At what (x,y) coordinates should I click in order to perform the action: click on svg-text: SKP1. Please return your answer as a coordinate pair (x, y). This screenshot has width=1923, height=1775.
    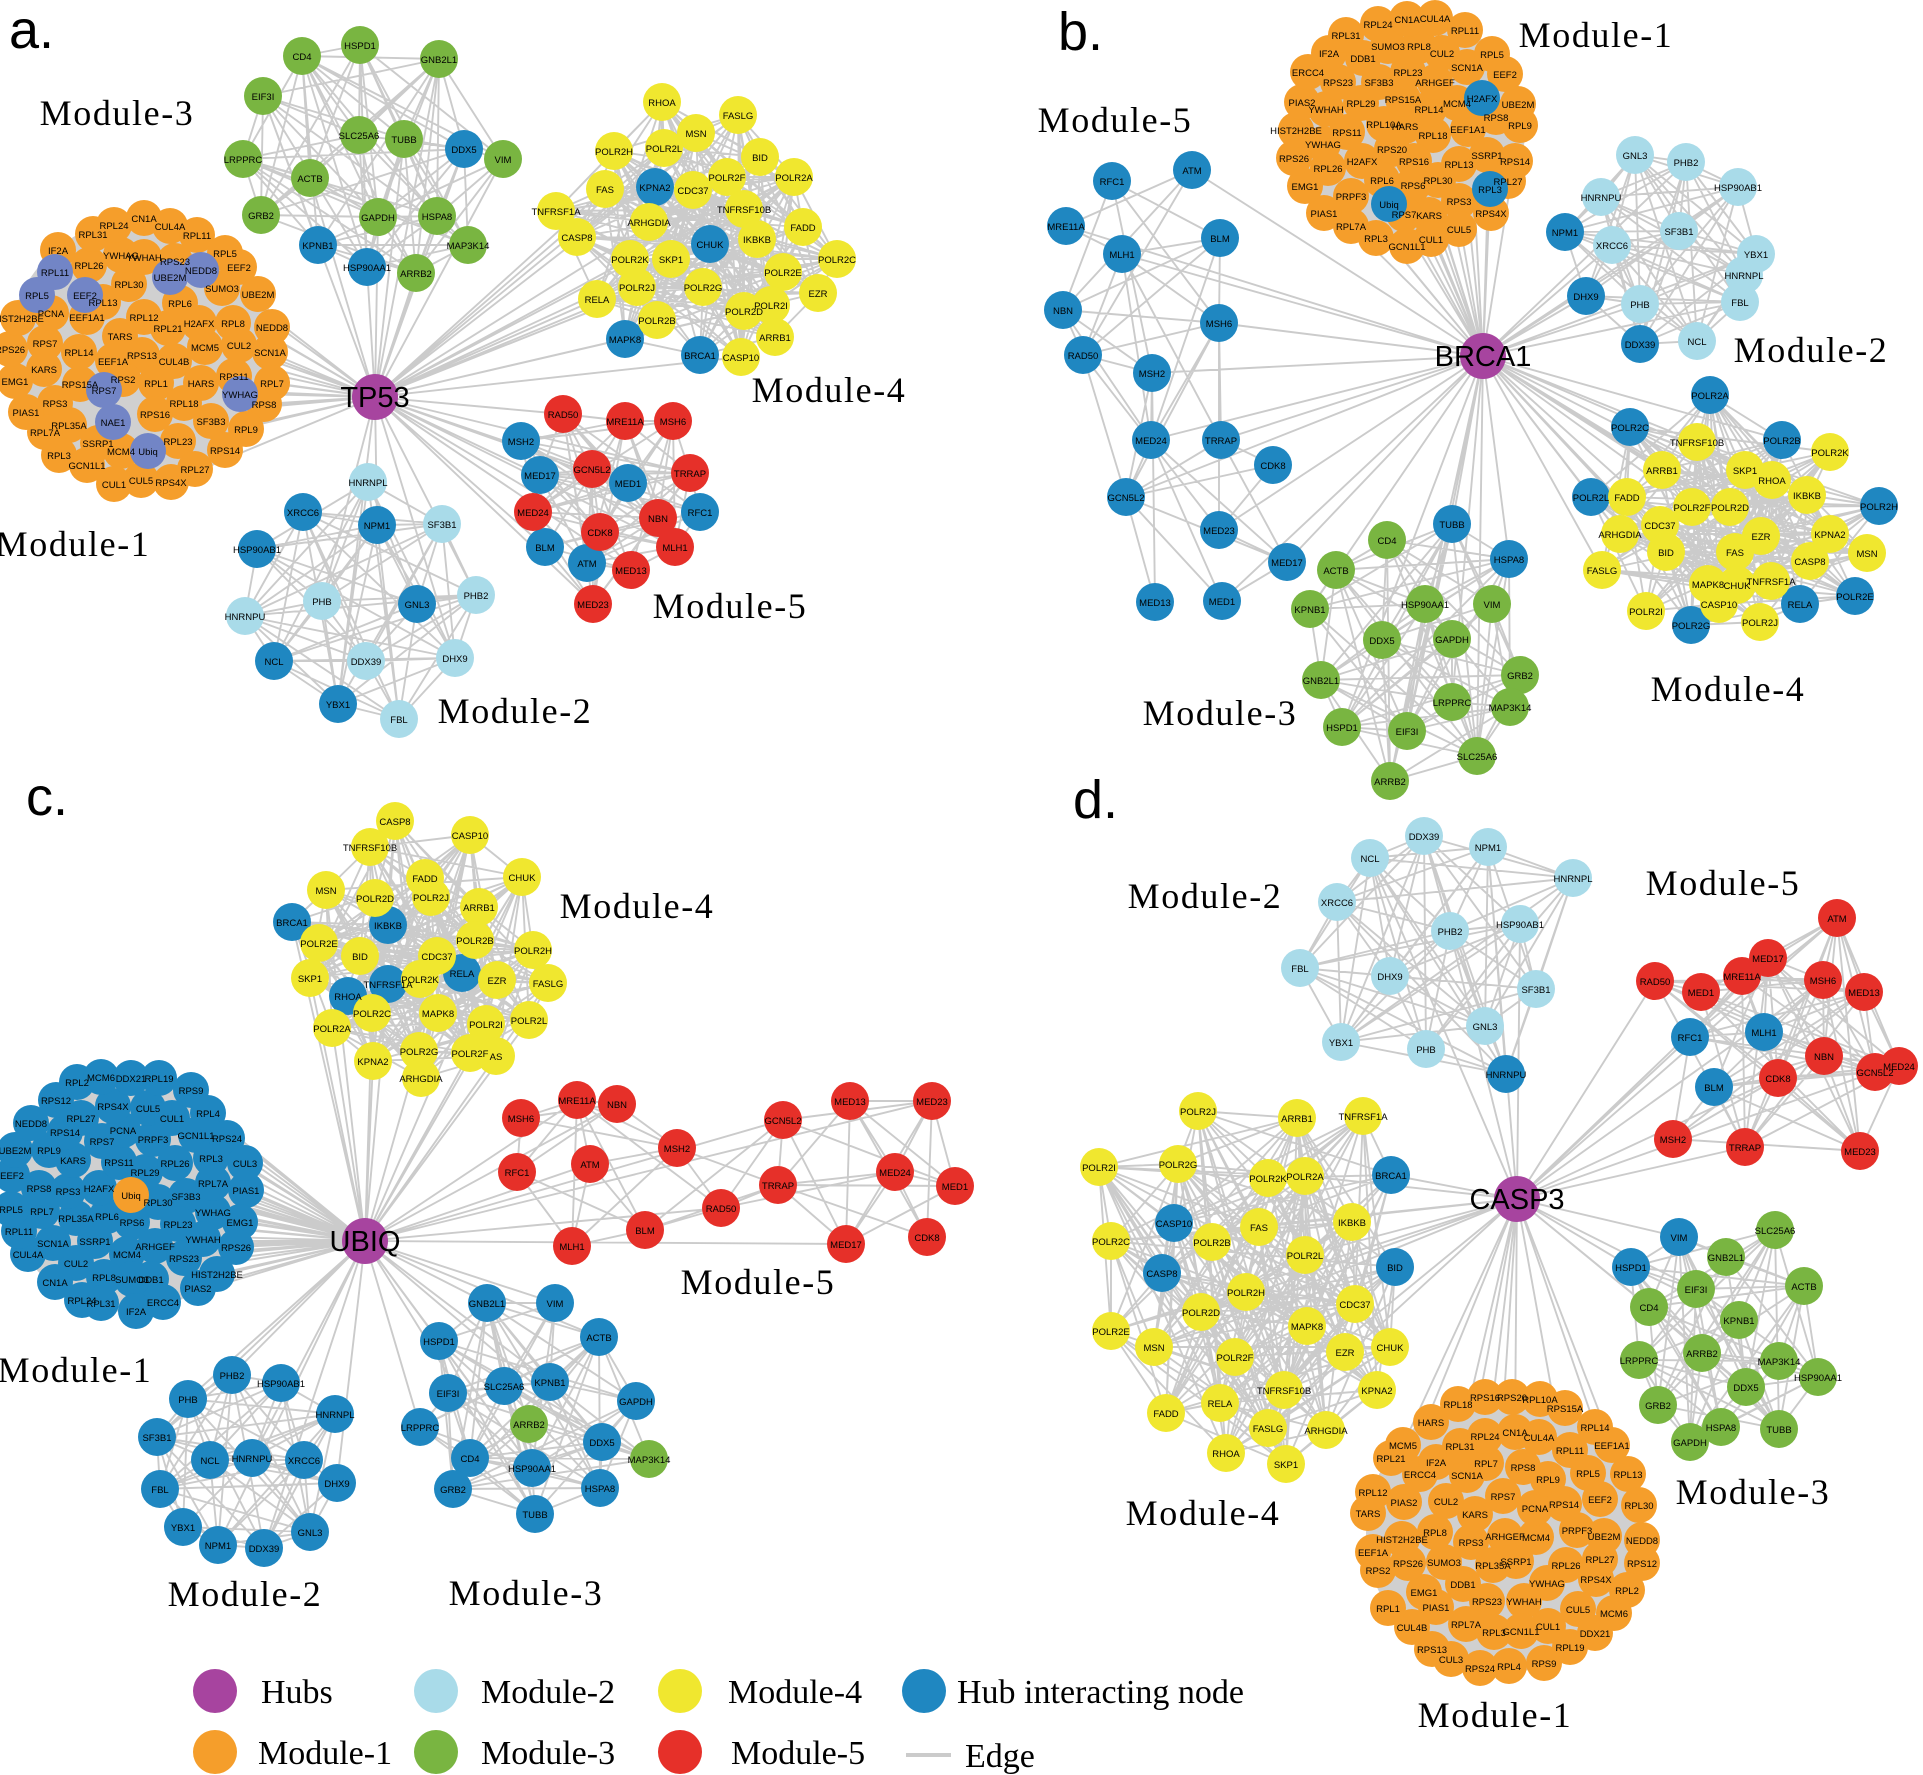
    Looking at the image, I should click on (310, 979).